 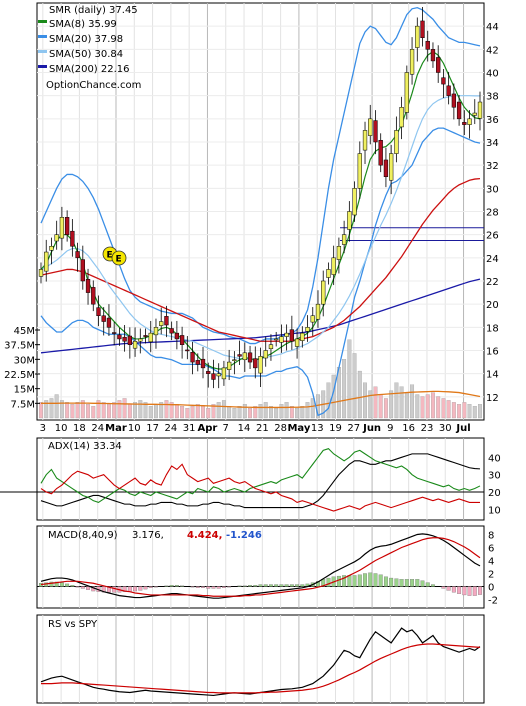 What do you see at coordinates (89, 69) in the screenshot?
I see `legend-sma200: SMA(200) 22.16` at bounding box center [89, 69].